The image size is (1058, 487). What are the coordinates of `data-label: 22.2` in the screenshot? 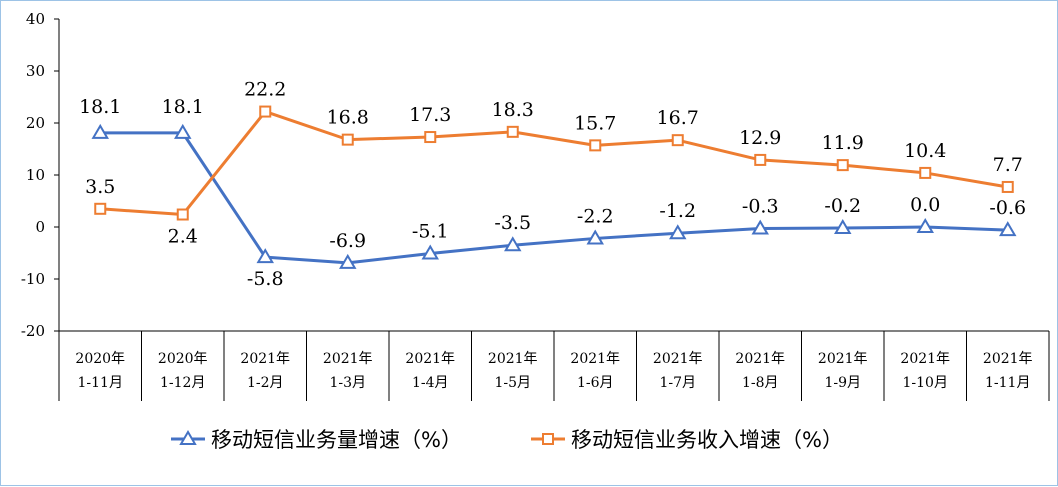 It's located at (265, 90).